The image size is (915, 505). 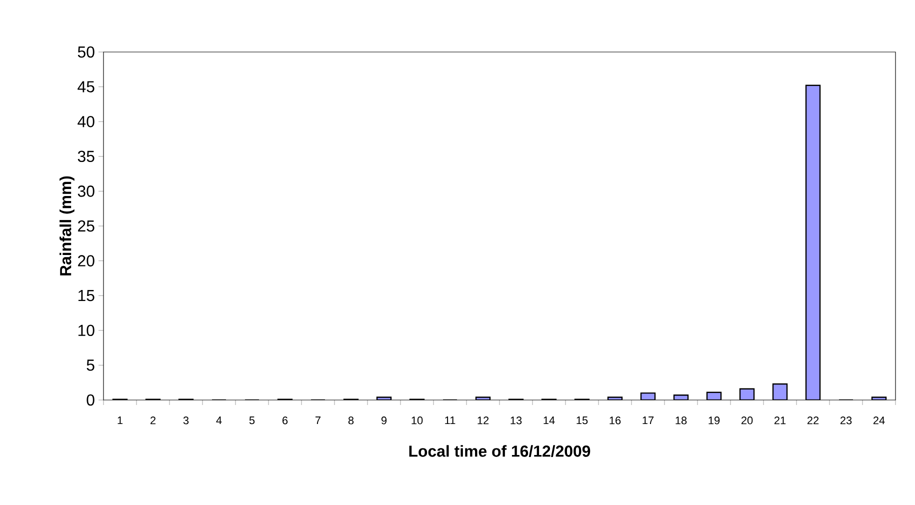 What do you see at coordinates (90, 400) in the screenshot?
I see `y-tick-label: 0` at bounding box center [90, 400].